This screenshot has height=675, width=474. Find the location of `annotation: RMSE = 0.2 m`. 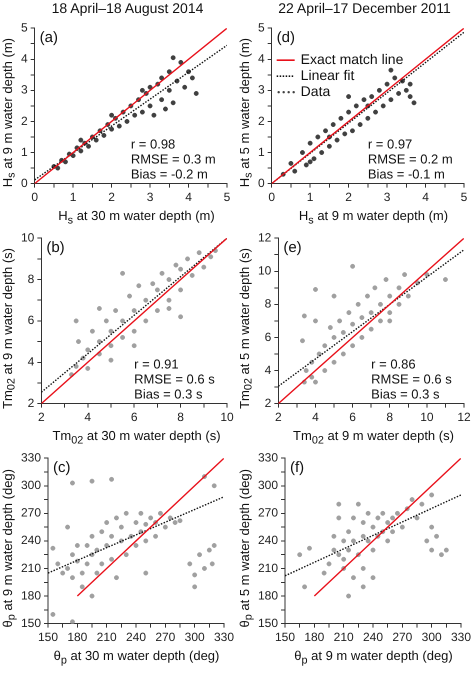

annotation: RMSE = 0.2 m is located at coordinates (410, 159).